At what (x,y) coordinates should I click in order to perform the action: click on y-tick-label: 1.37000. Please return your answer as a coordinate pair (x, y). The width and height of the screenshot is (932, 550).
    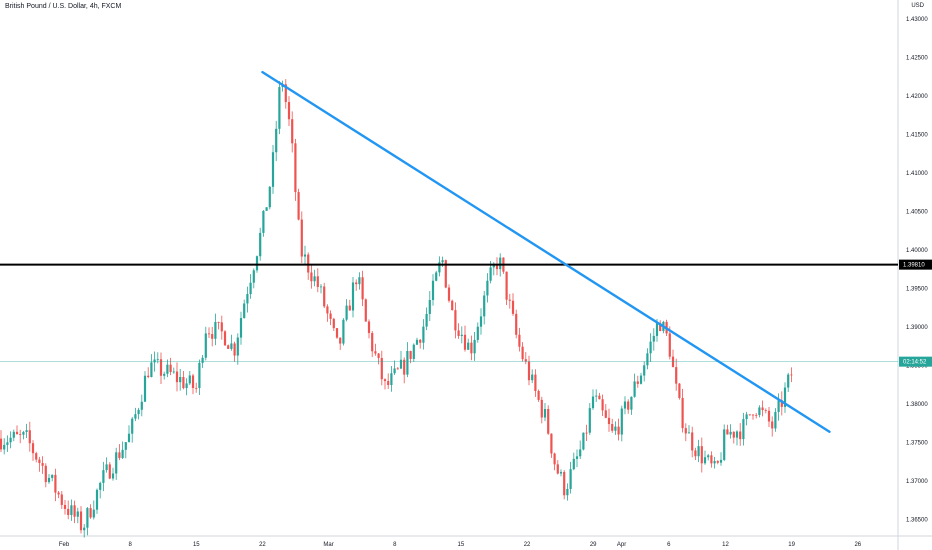
    Looking at the image, I should click on (917, 482).